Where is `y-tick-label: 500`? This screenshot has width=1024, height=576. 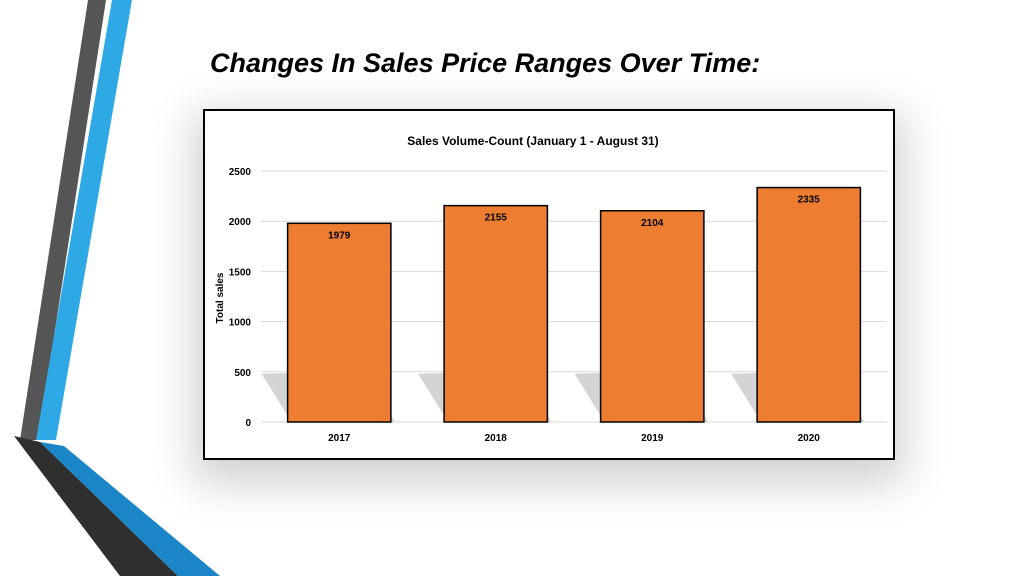 y-tick-label: 500 is located at coordinates (242, 373).